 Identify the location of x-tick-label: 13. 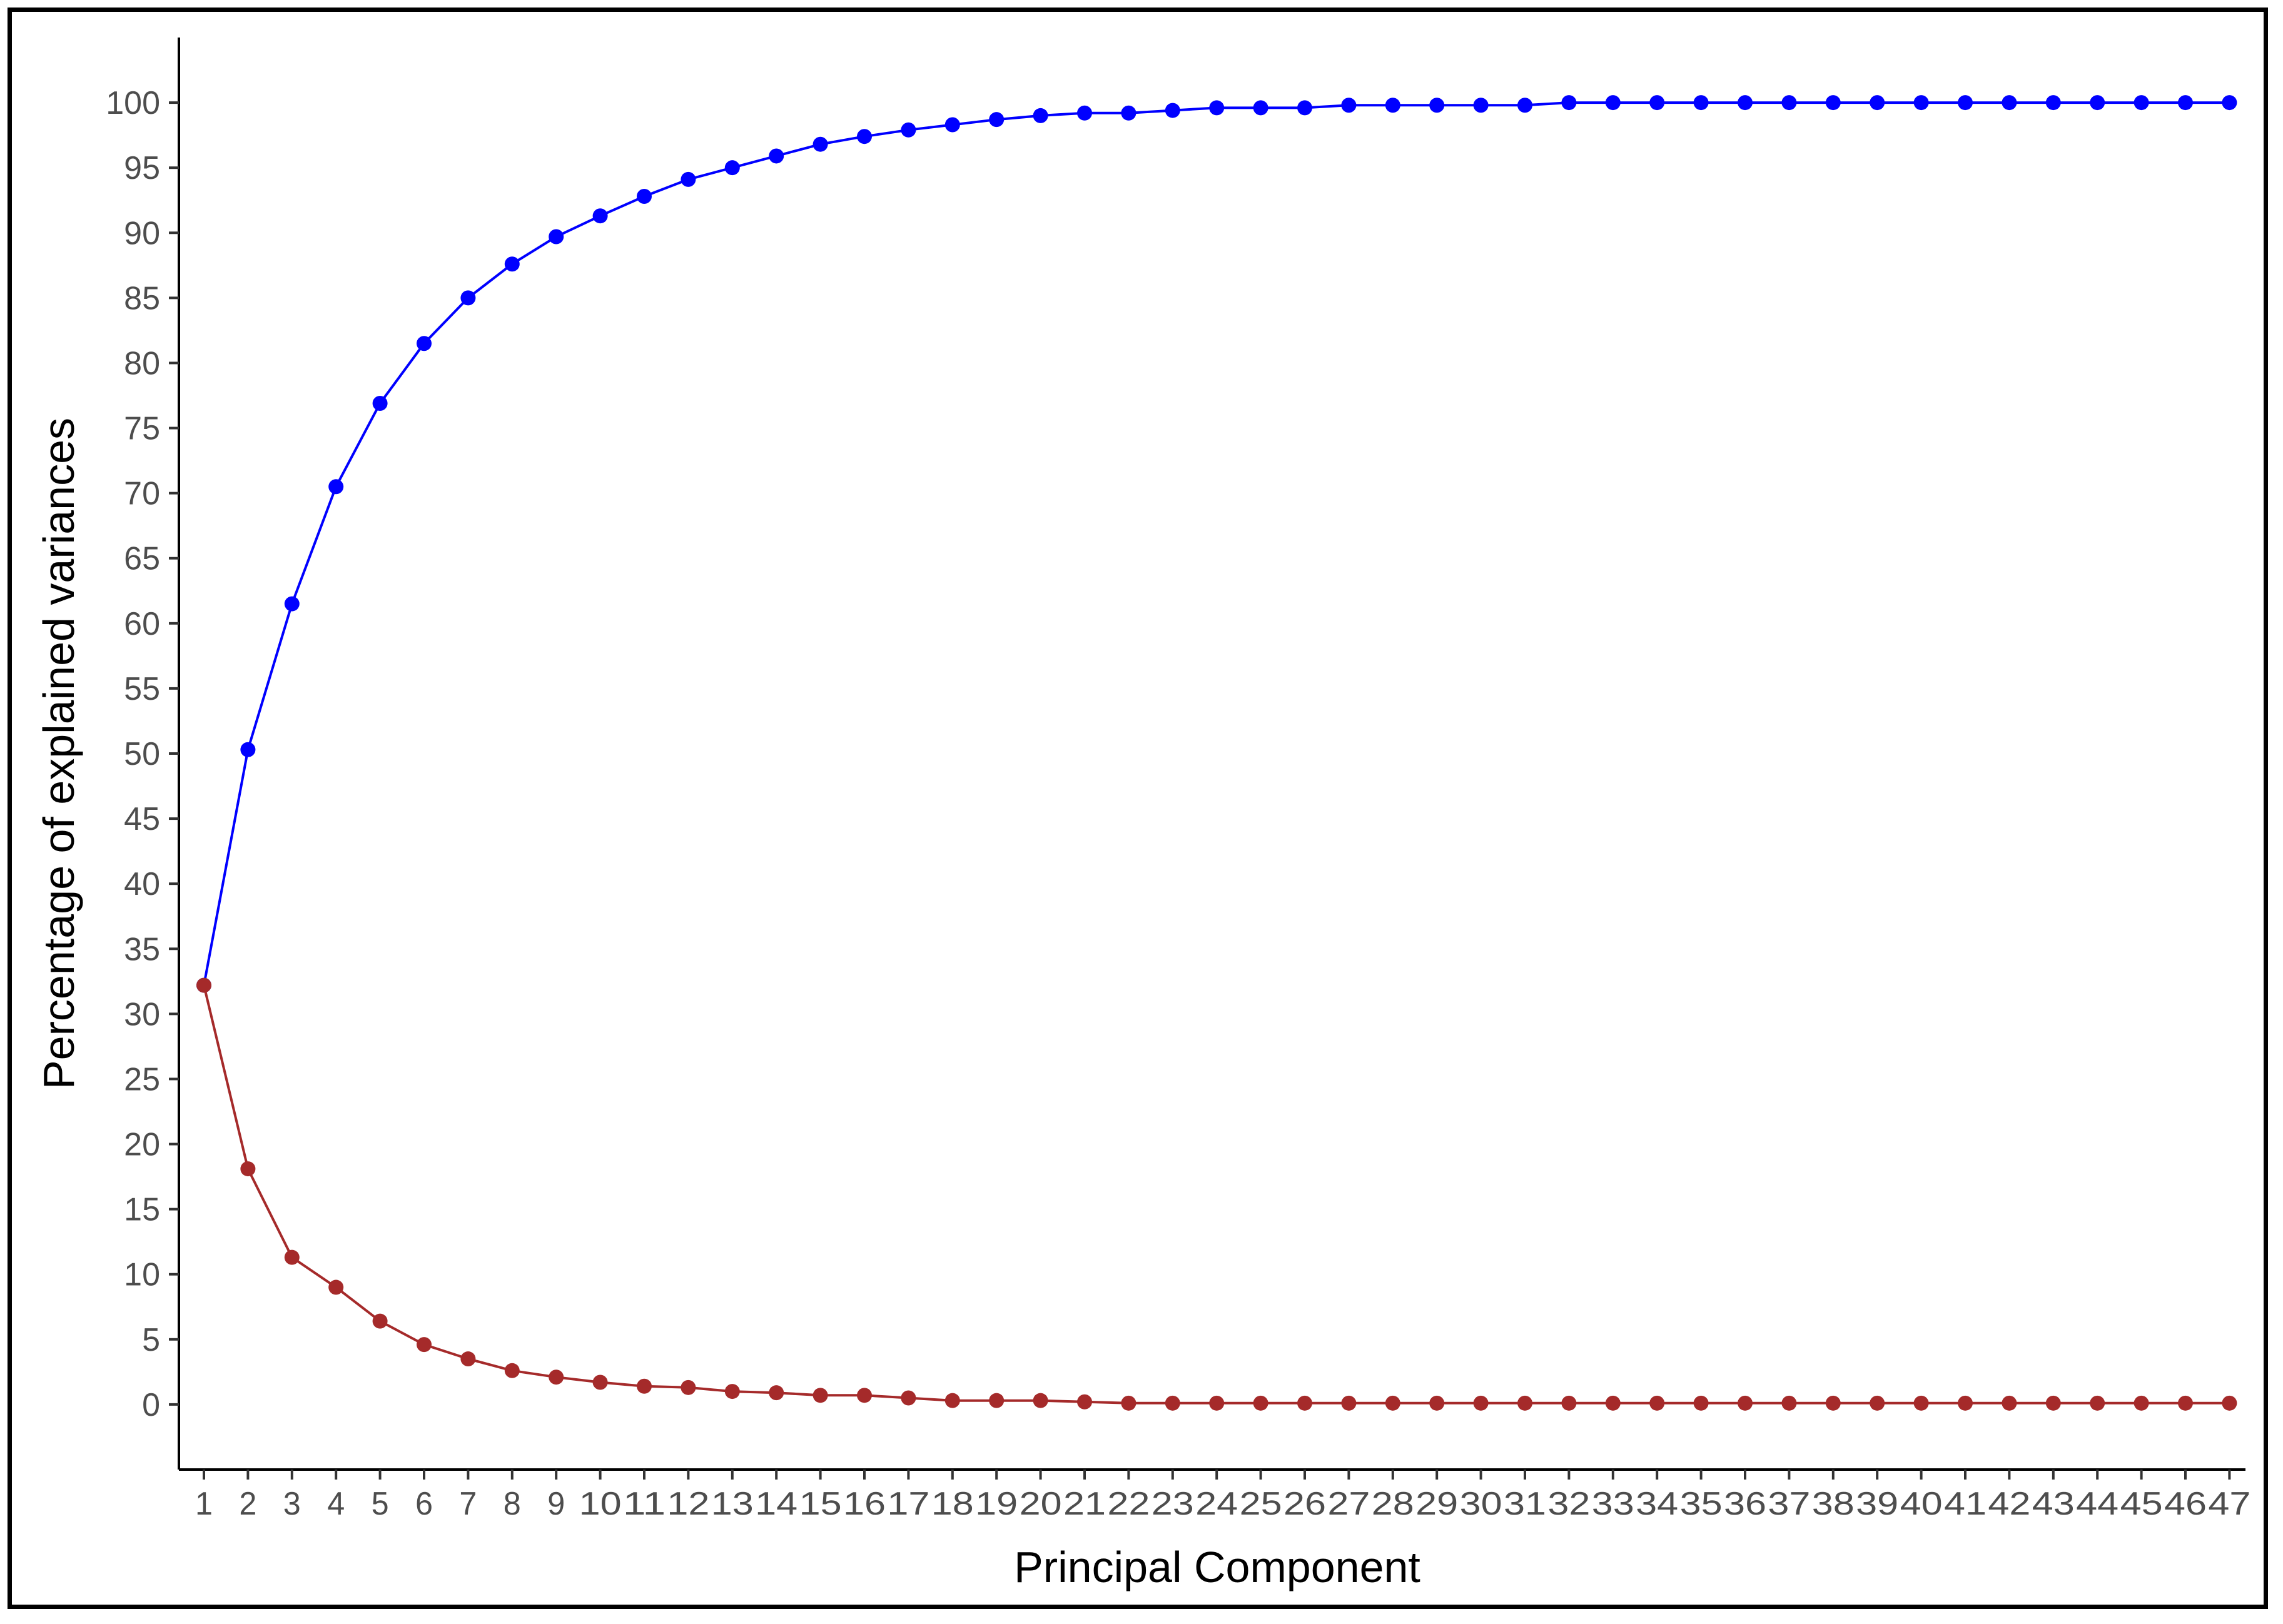
(732, 1504).